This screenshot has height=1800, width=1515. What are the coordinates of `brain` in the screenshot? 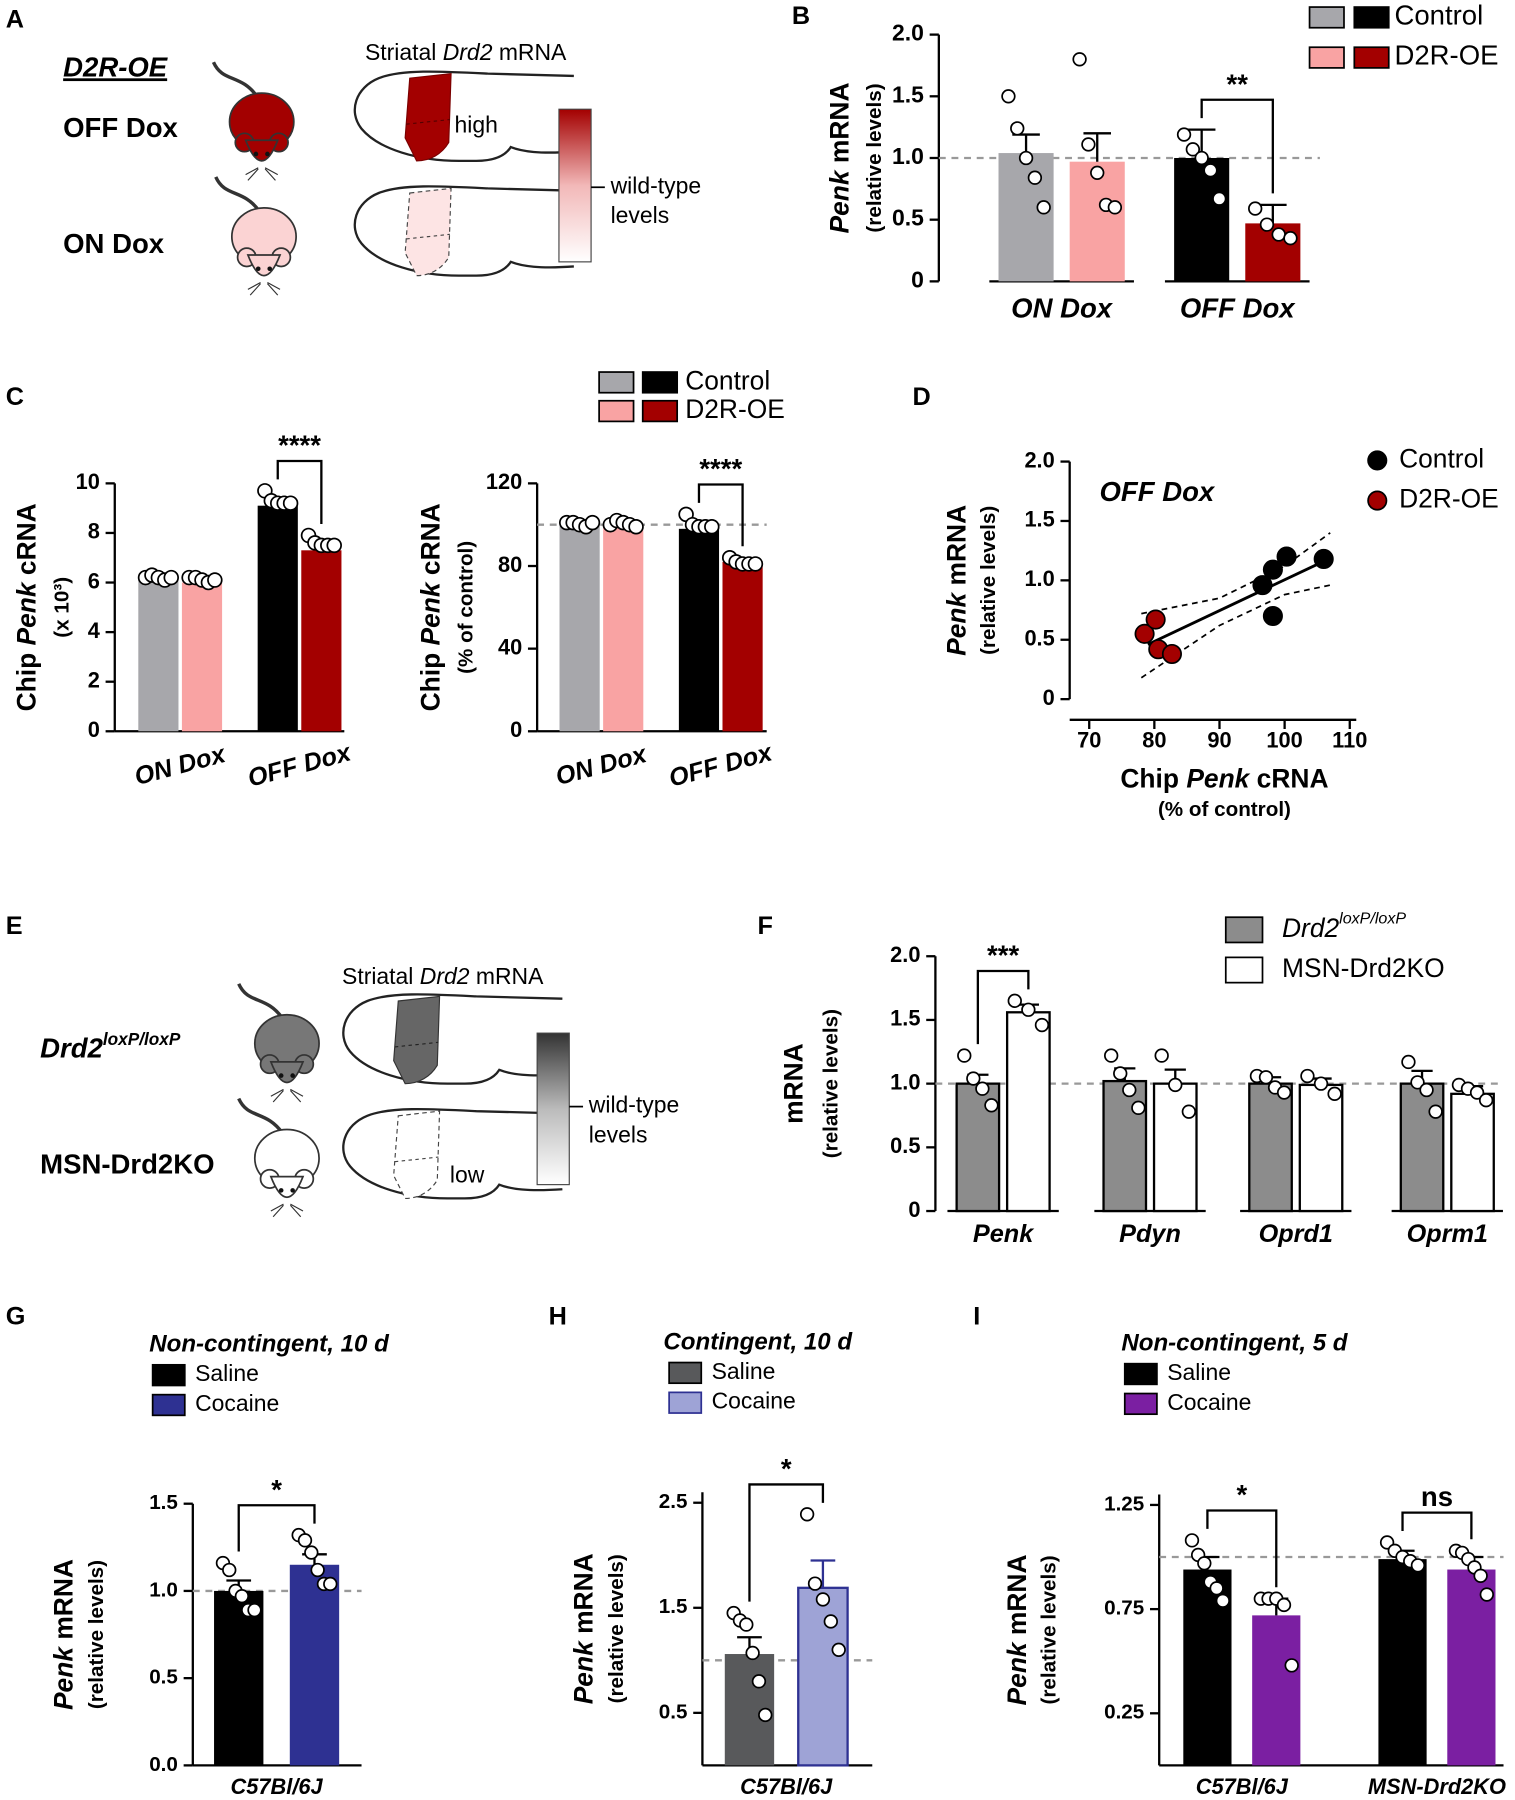 It's located at (464, 231).